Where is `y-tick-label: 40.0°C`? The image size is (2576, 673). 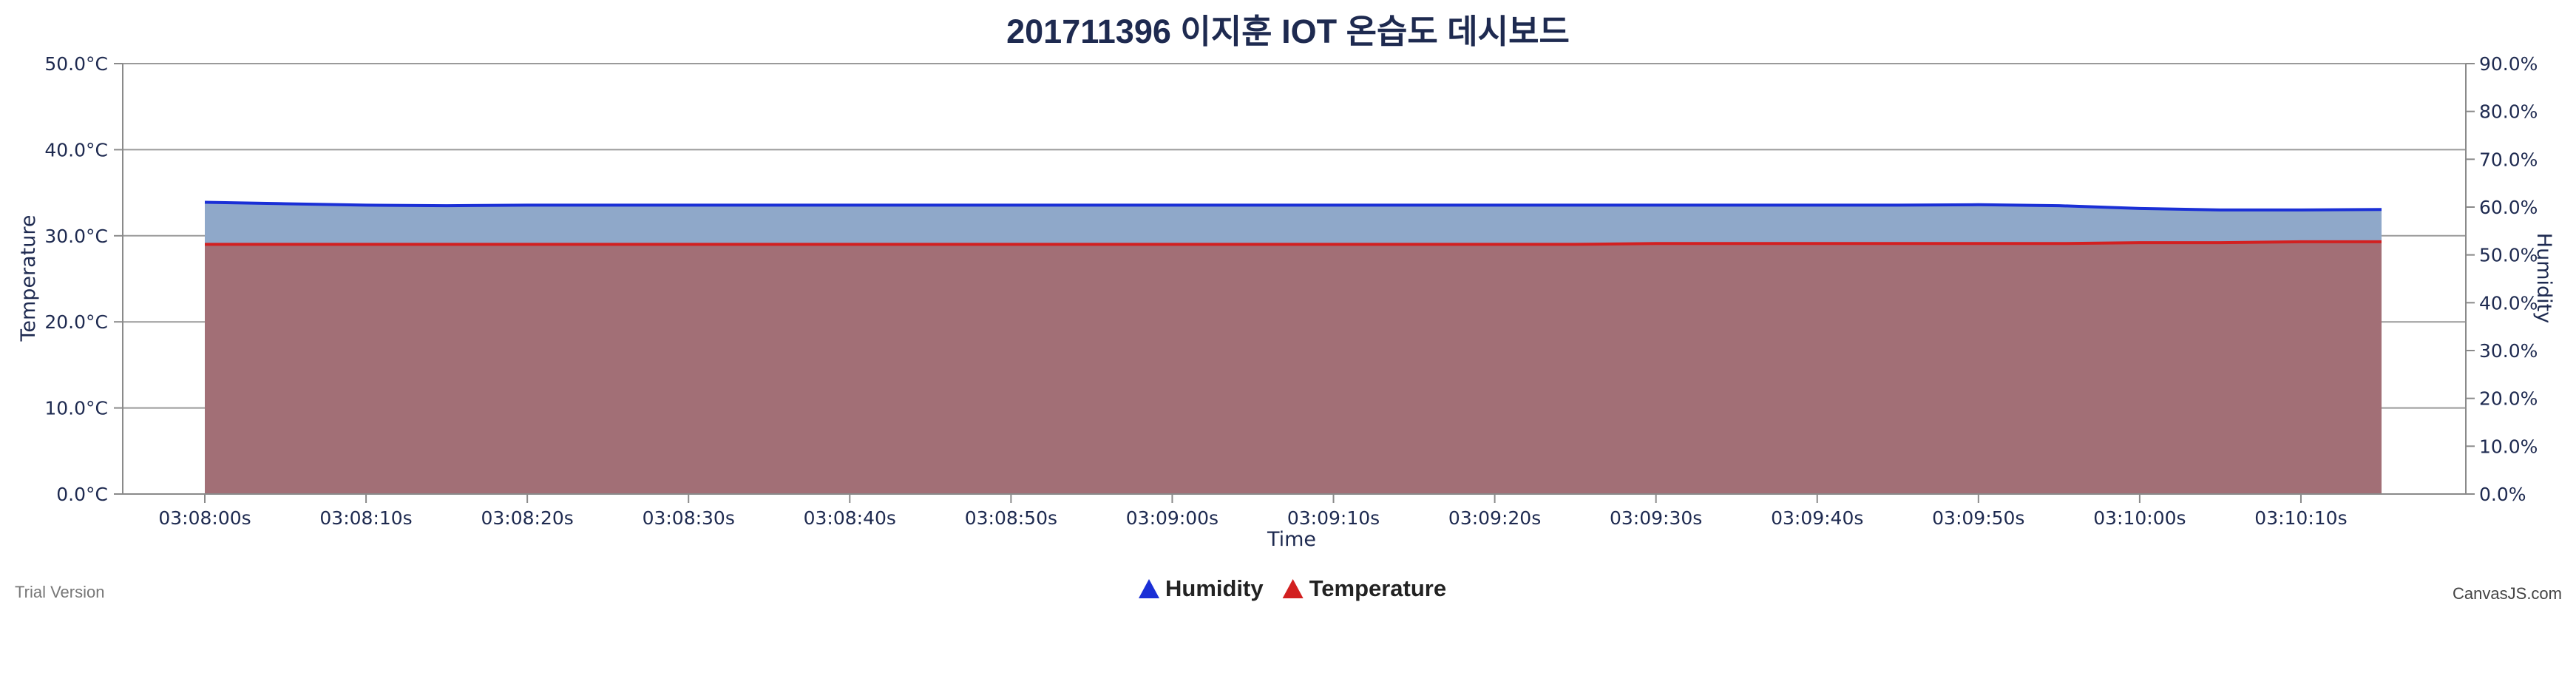
y-tick-label: 40.0°C is located at coordinates (76, 150).